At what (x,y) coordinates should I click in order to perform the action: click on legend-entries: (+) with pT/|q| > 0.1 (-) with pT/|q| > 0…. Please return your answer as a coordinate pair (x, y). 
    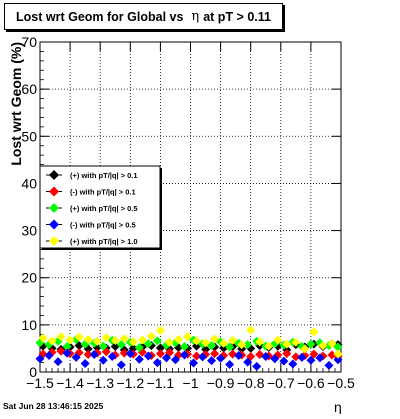
    Looking at the image, I should click on (92, 208).